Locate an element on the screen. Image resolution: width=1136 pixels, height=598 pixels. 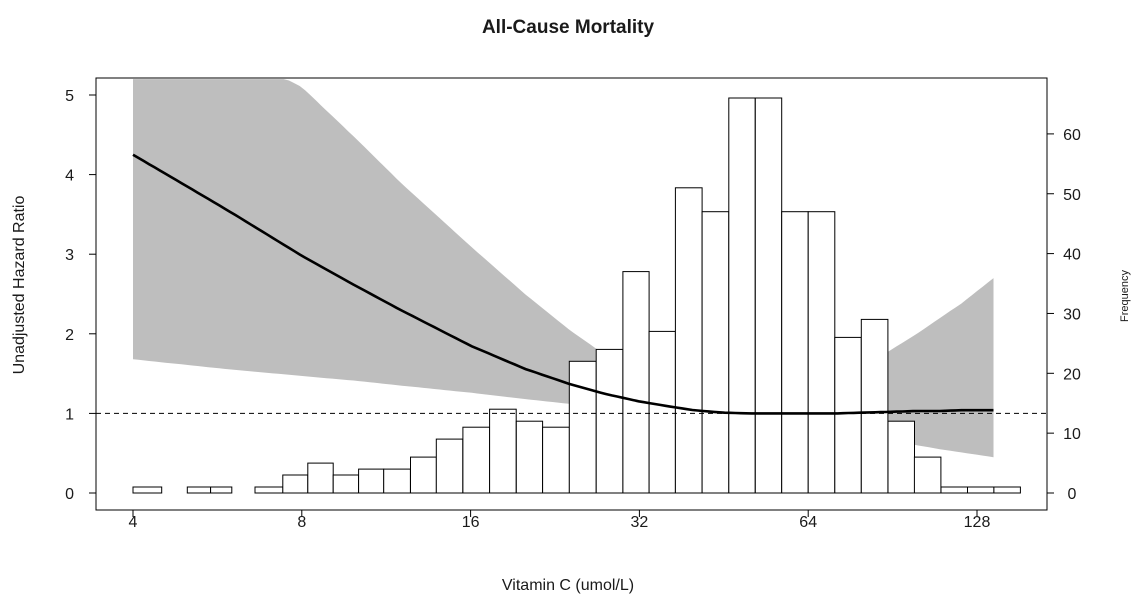
y2-tick-label: 50 is located at coordinates (1072, 195).